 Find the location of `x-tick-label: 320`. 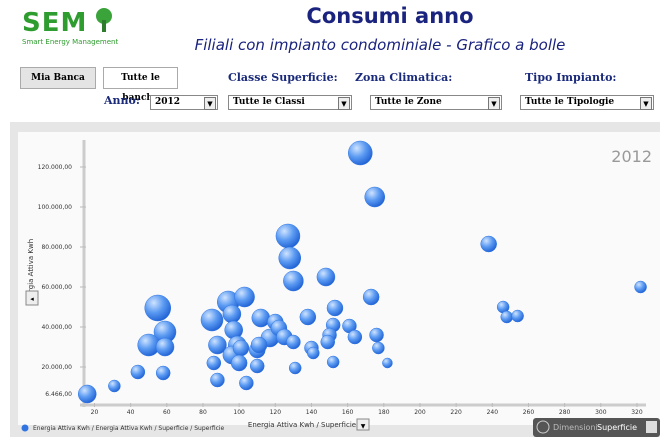

x-tick-label: 320 is located at coordinates (637, 412).